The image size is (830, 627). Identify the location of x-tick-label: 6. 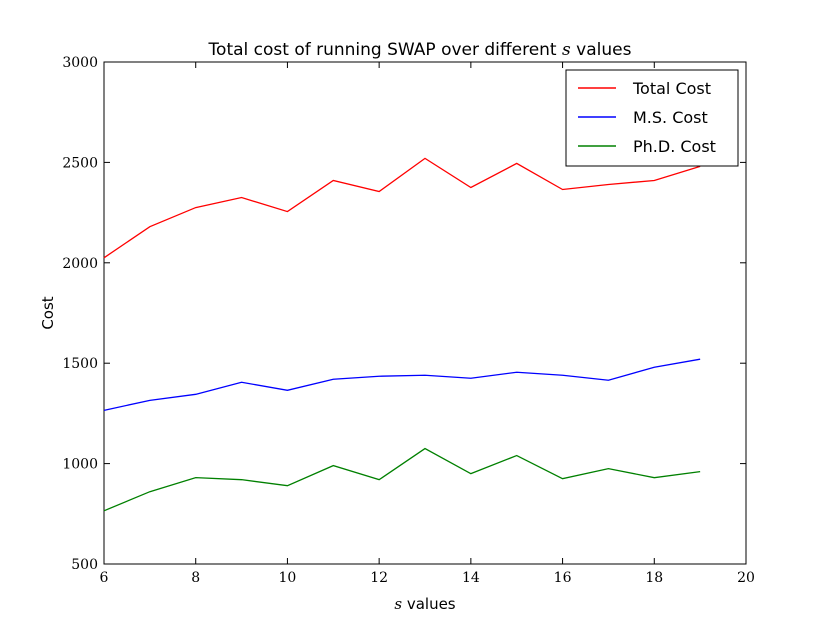
(104, 578).